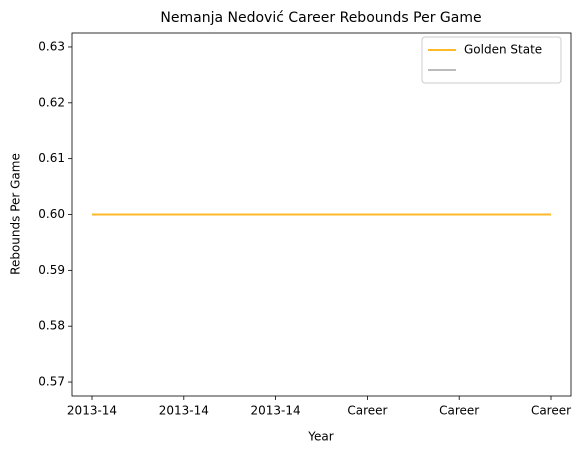 The image size is (579, 454). I want to click on y-axis-label: Rebounds Per Game, so click(16, 214).